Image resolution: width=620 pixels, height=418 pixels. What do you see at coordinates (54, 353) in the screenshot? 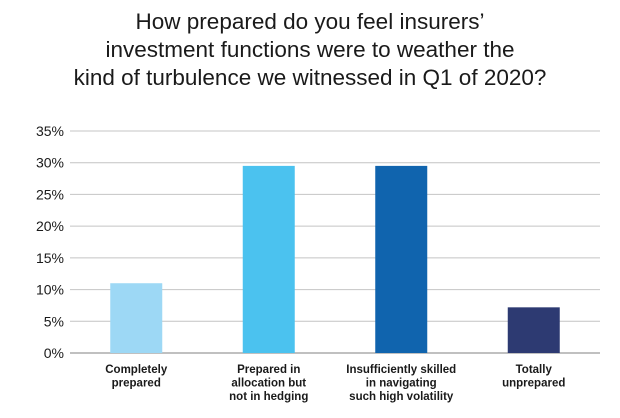
I see `y-tick-label: 0%` at bounding box center [54, 353].